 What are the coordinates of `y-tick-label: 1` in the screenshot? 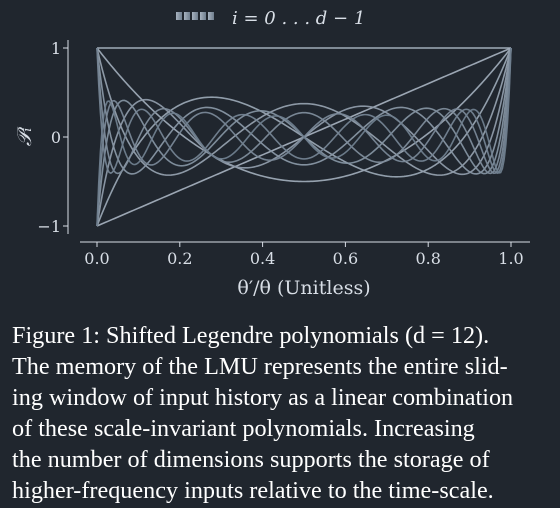 It's located at (56, 48).